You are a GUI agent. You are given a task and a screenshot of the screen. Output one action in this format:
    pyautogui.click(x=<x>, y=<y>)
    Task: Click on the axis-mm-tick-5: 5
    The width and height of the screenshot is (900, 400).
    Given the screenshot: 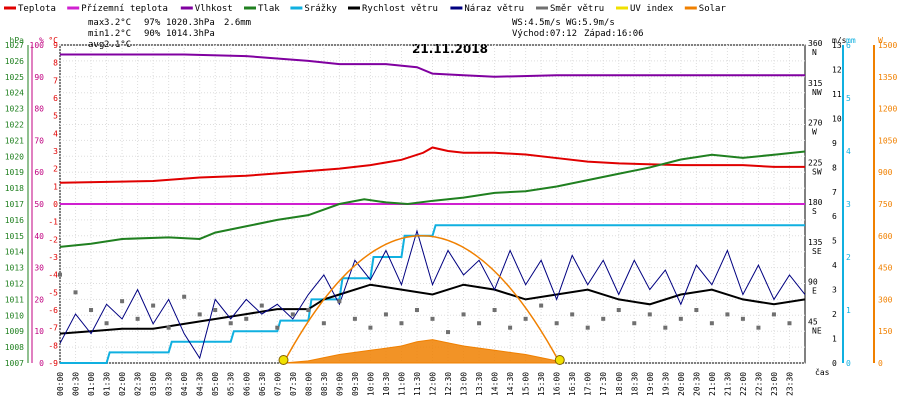 What is the action you would take?
    pyautogui.click(x=848, y=98)
    